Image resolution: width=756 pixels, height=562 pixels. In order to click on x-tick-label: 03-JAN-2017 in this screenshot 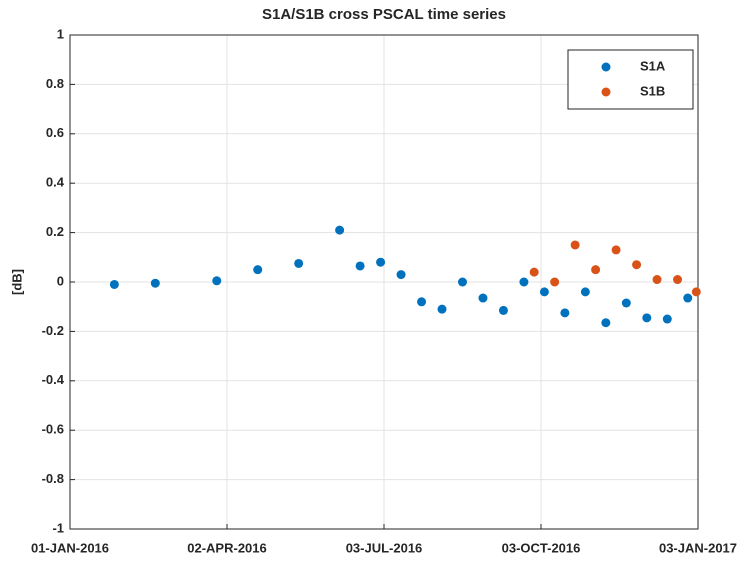, I will do `click(698, 547)`.